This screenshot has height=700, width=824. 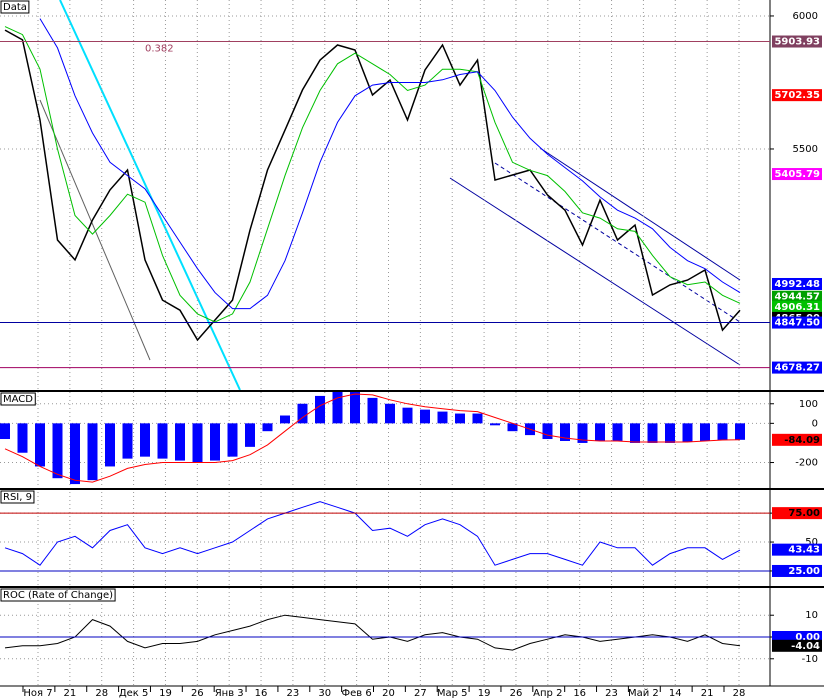 I want to click on x-tick-label: Фев 6, so click(x=357, y=693).